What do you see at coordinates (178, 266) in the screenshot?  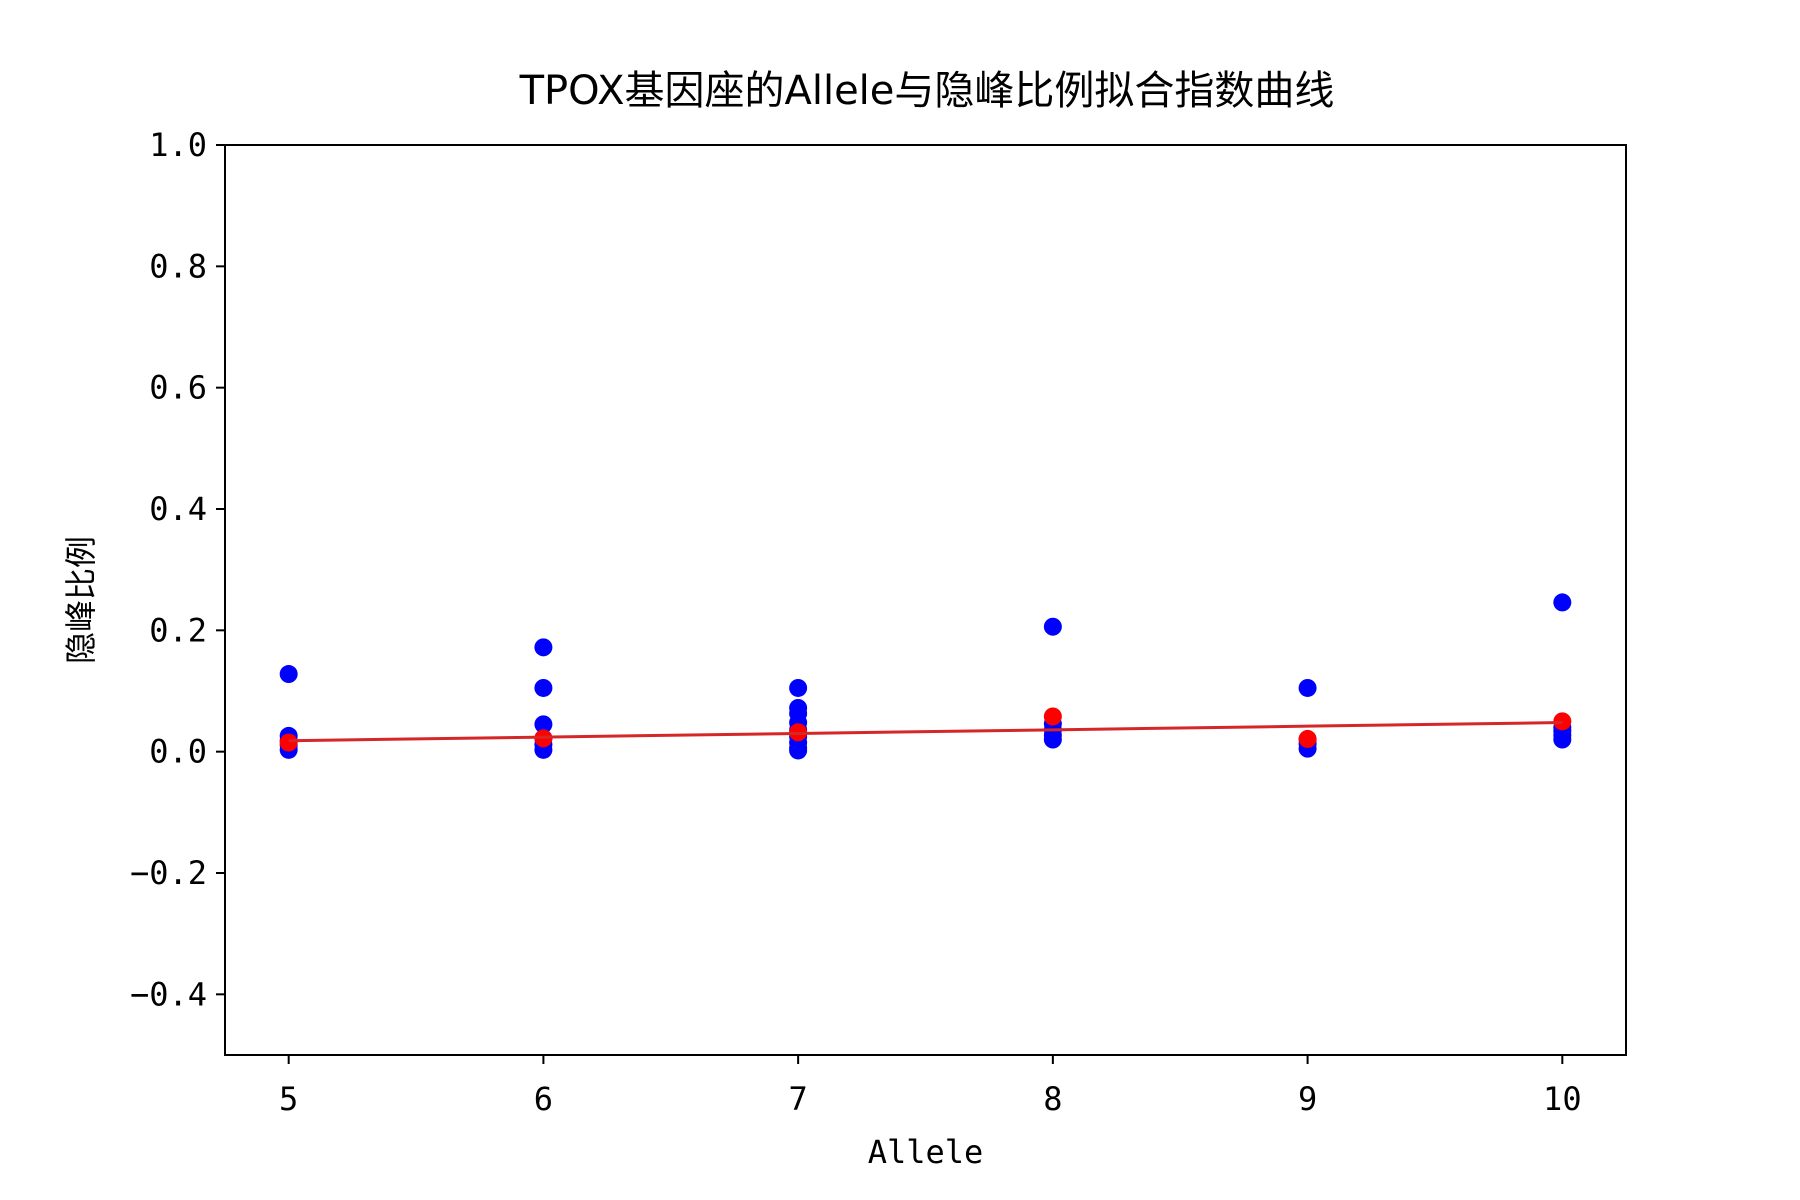 I see `y-tick-label: 0.8` at bounding box center [178, 266].